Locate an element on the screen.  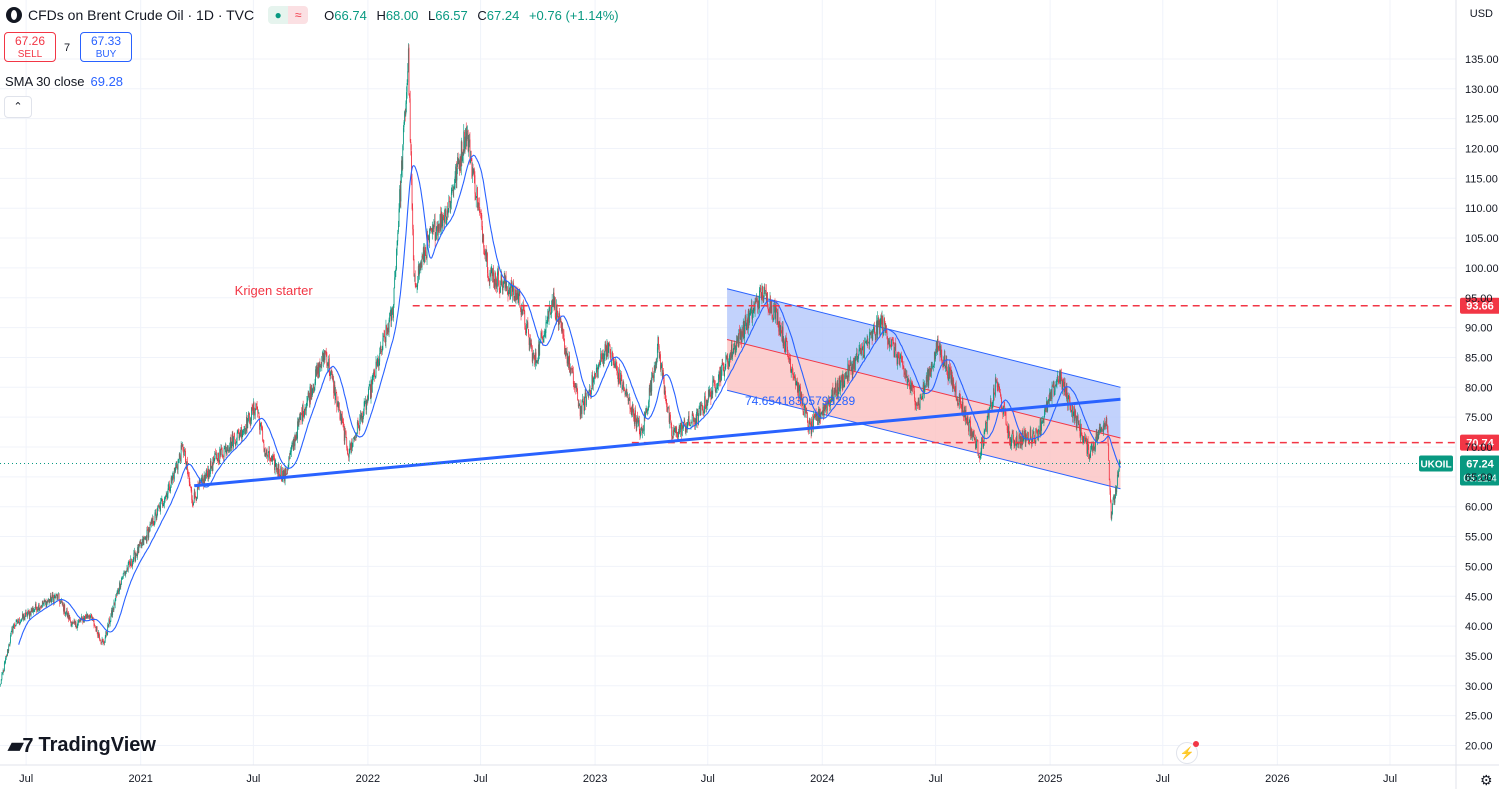
sell-button: 67.26 SELL is located at coordinates (30, 47).